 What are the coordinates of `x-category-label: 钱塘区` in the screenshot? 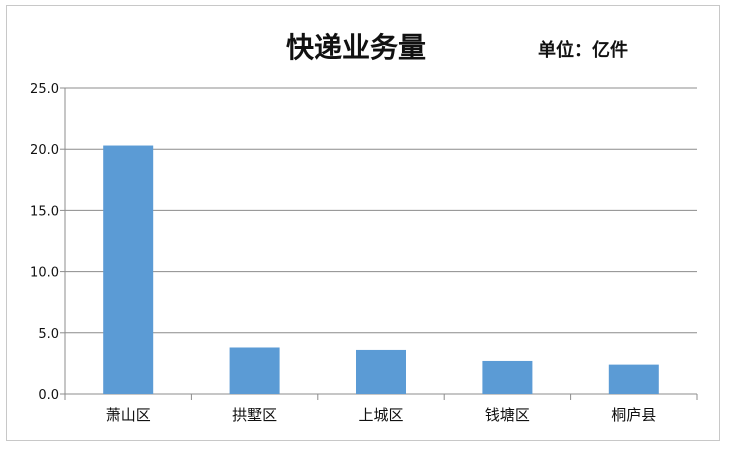 It's located at (507, 415).